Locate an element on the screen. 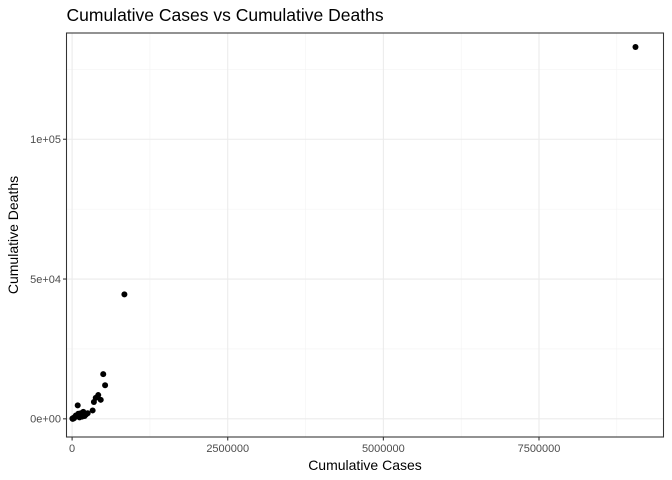  y-tick-label: 1e+05 is located at coordinates (45, 140).